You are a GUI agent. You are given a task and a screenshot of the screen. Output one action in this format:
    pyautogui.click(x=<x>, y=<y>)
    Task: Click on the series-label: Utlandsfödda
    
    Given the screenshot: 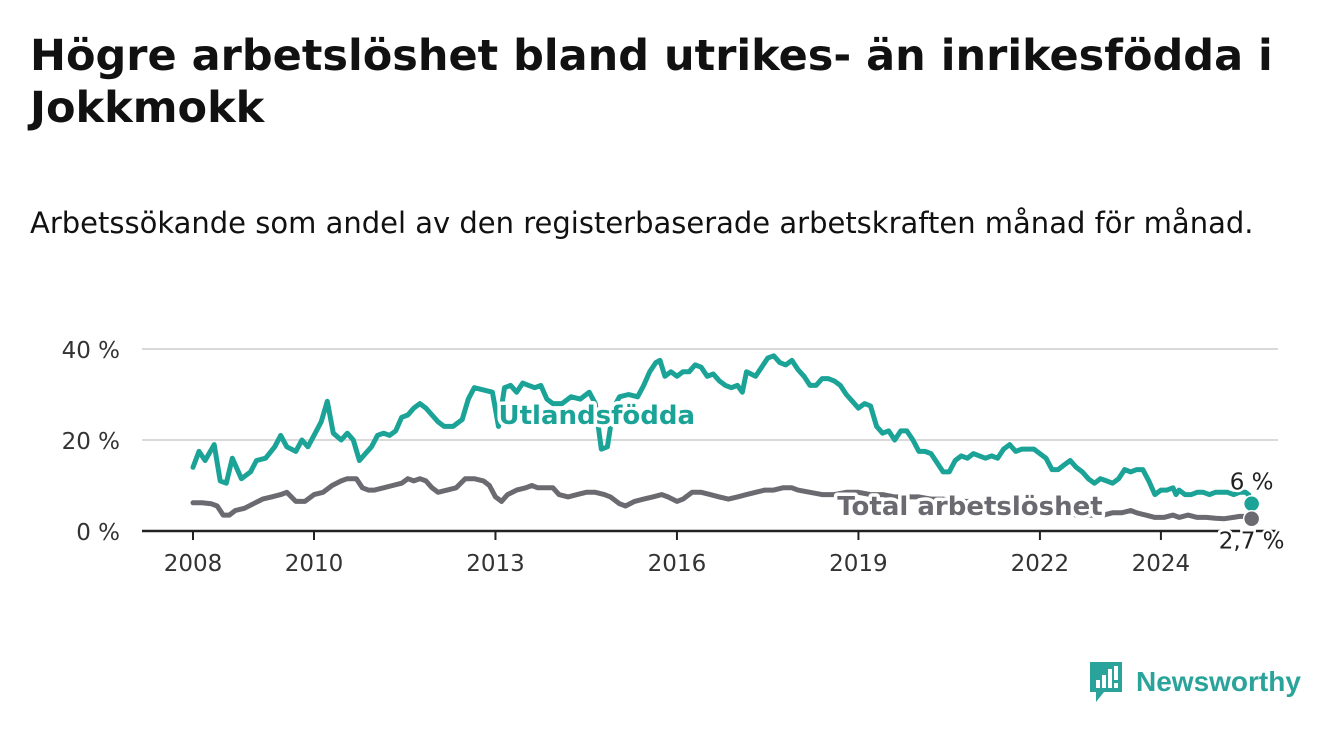 What is the action you would take?
    pyautogui.click(x=596, y=416)
    